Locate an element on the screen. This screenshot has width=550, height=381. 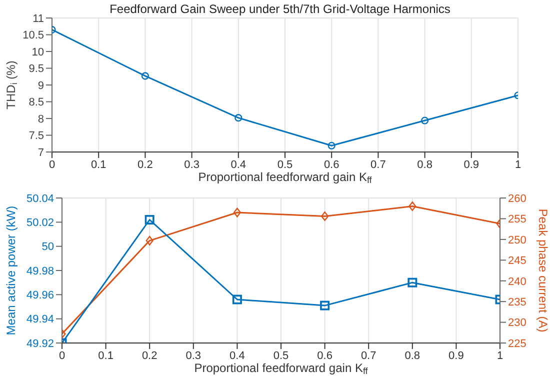
y-tick-label: 49.96 is located at coordinates (40, 296).